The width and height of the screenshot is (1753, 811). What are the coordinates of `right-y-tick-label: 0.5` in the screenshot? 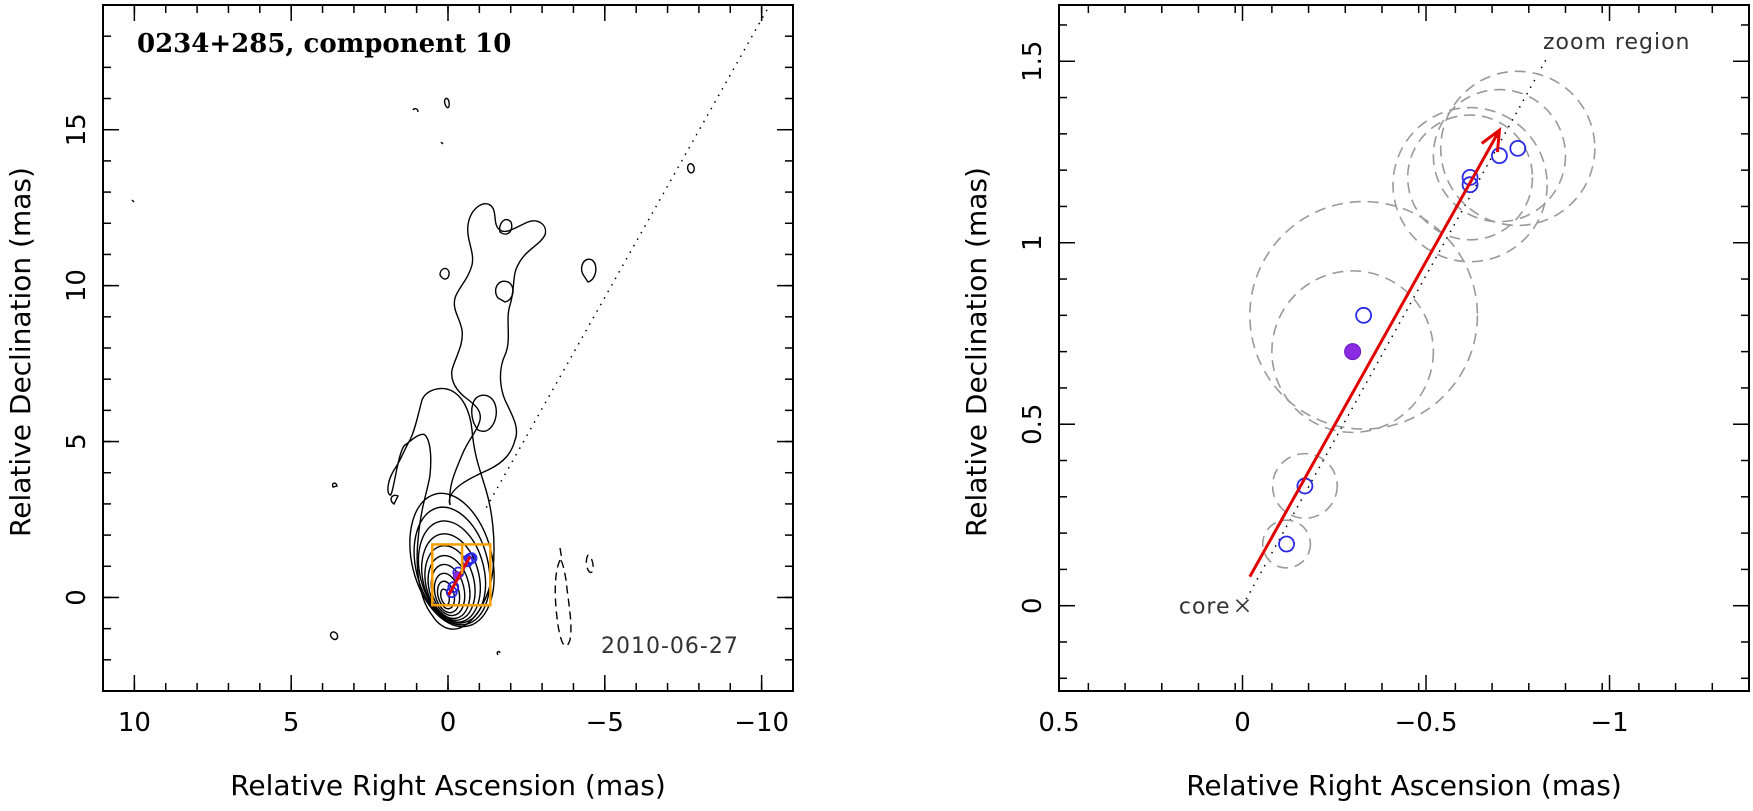 It's located at (1033, 424).